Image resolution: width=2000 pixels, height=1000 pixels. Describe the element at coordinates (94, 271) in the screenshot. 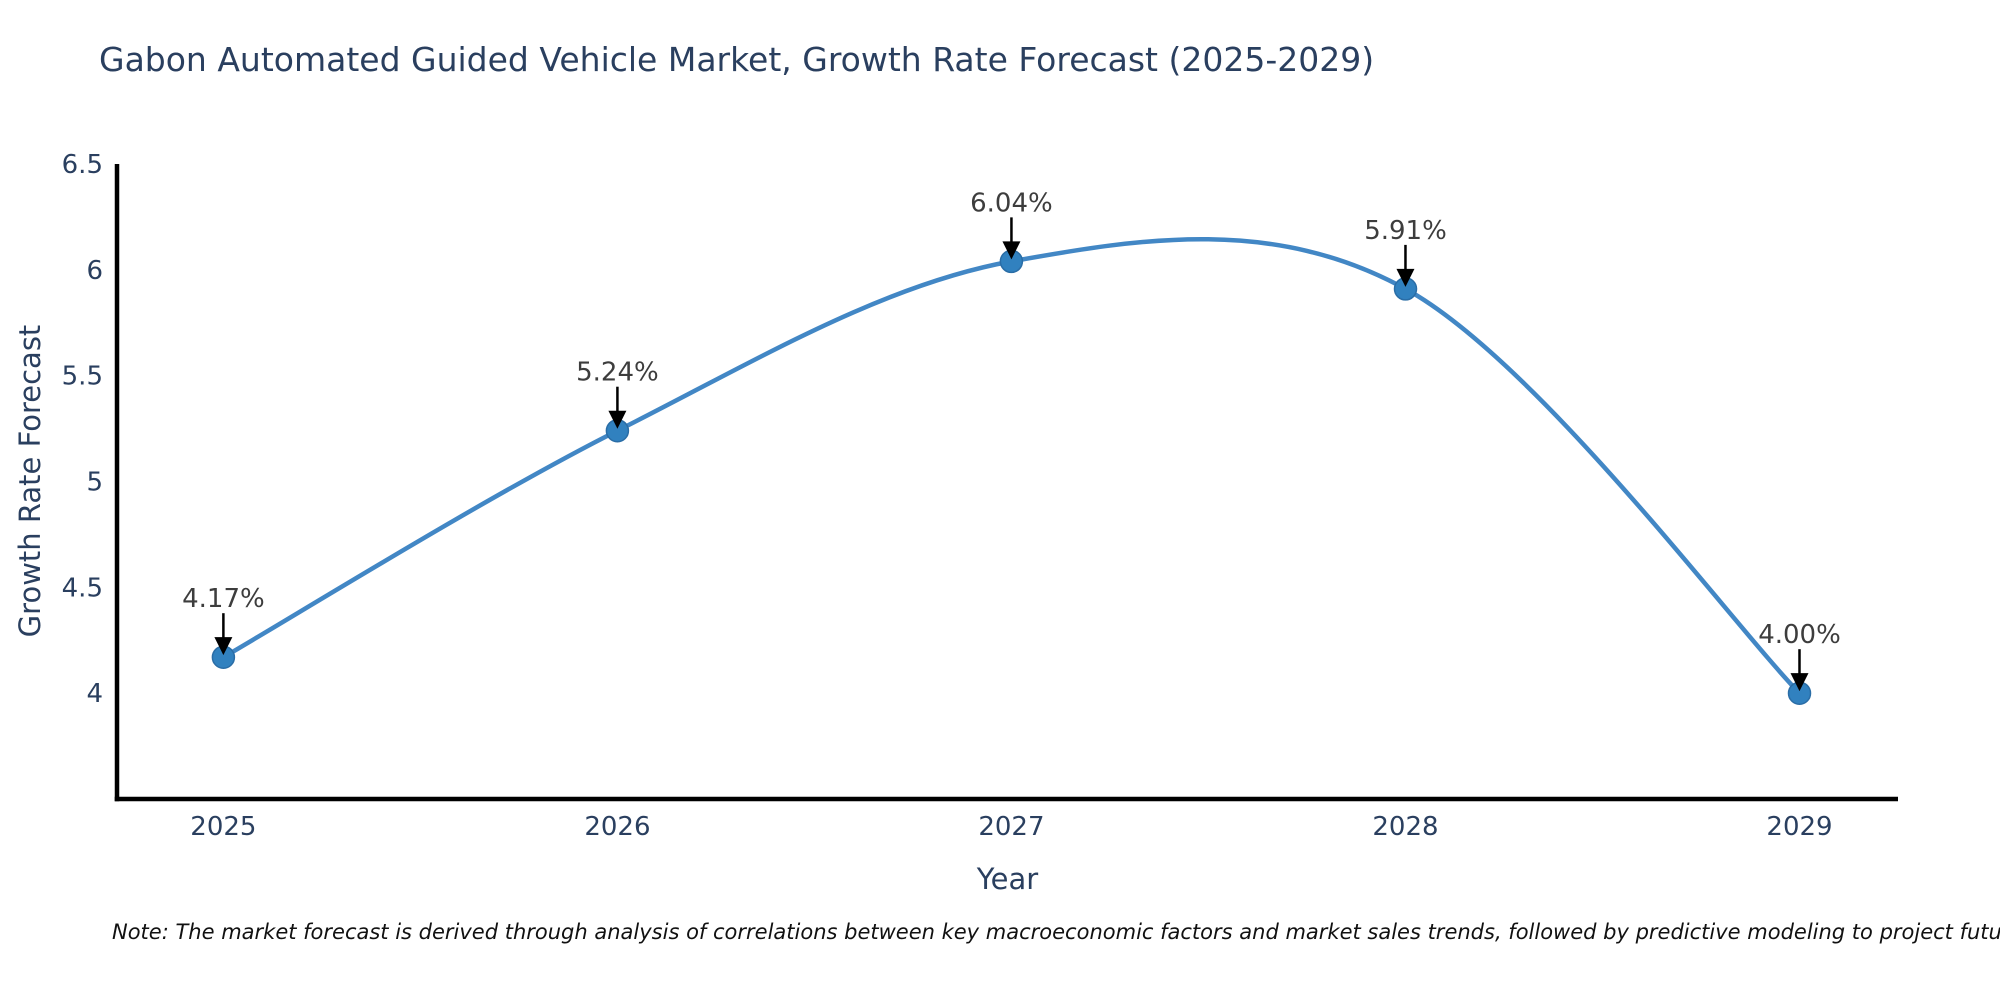

I see `y-tick-label: 6` at that location.